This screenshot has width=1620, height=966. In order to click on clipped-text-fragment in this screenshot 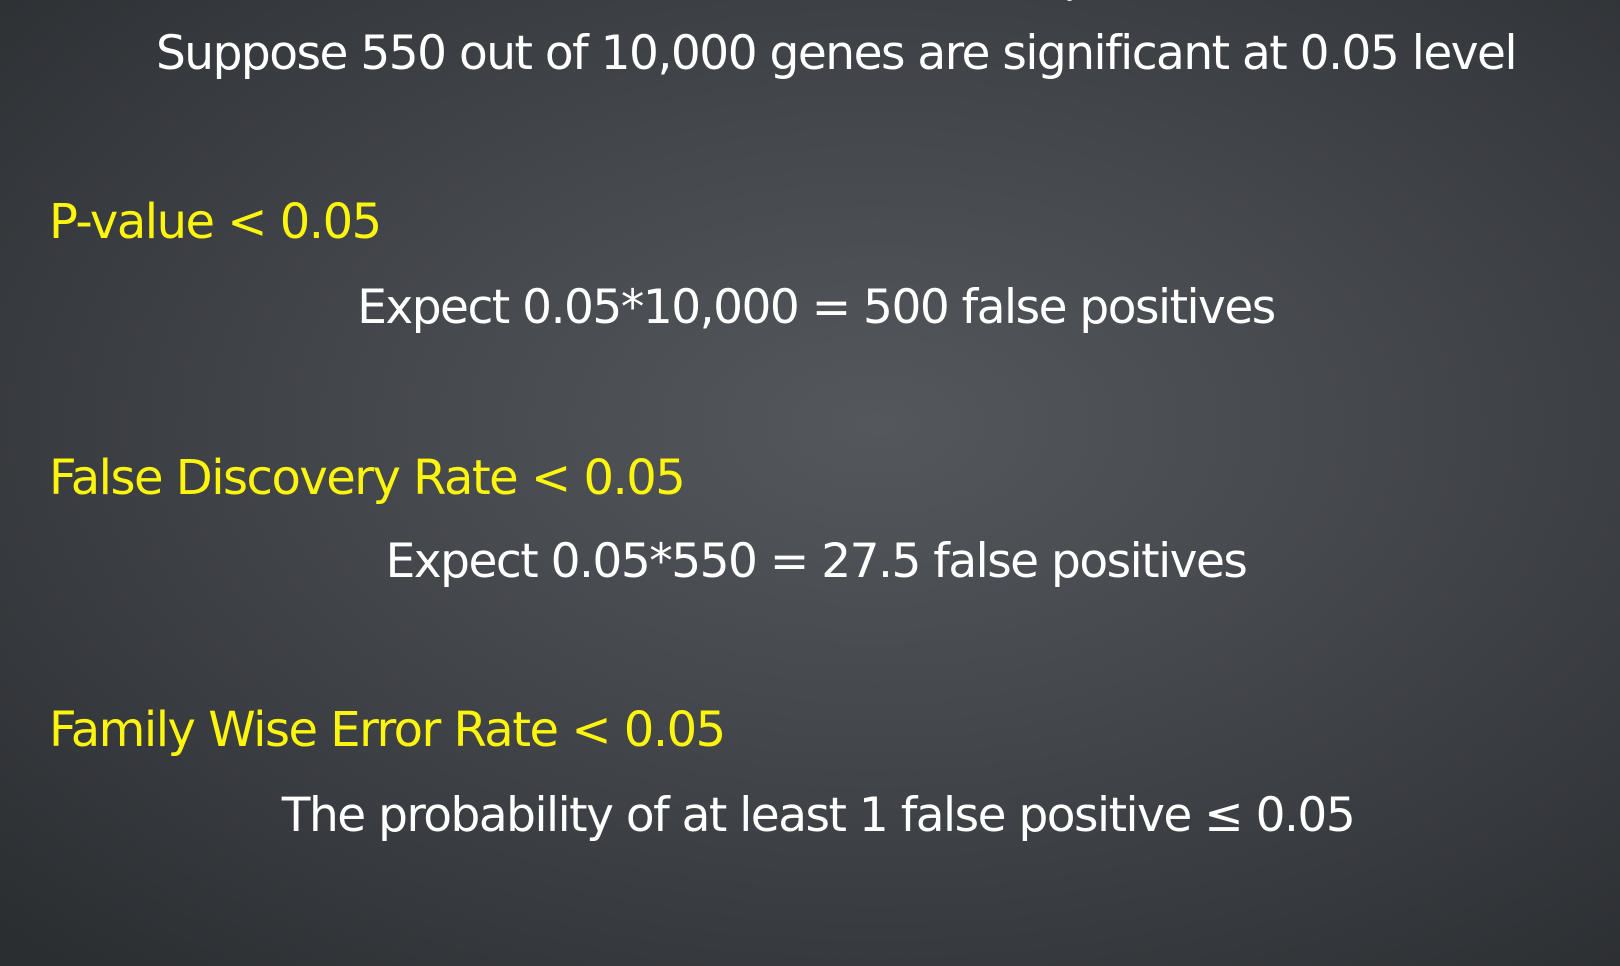, I will do `click(1070, 2)`.